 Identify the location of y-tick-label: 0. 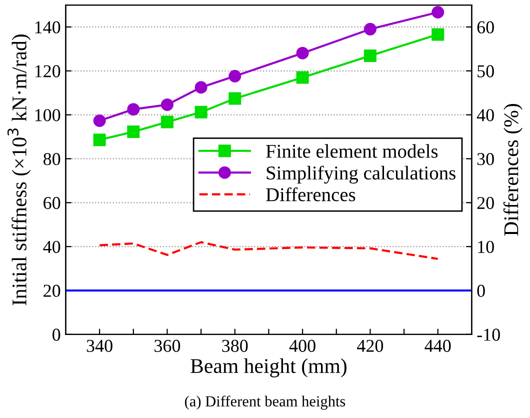
(56, 334).